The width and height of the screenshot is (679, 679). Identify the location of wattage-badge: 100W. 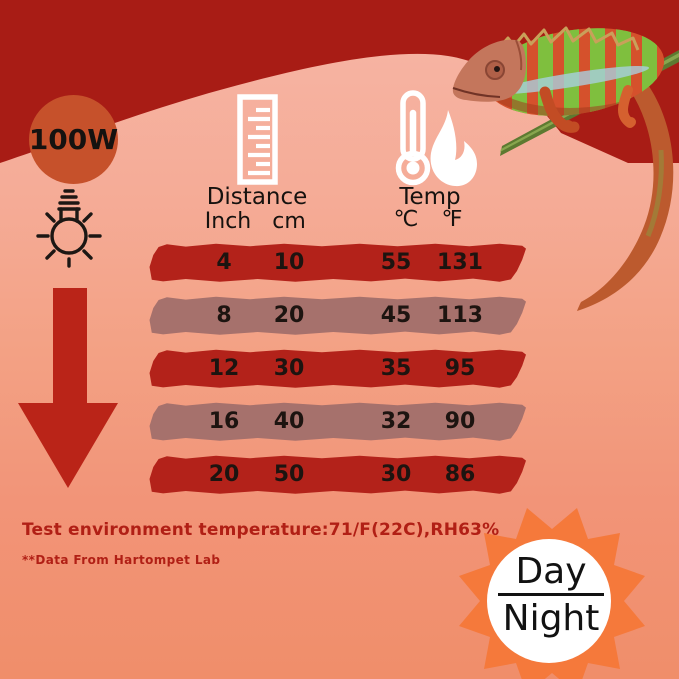
(73, 139).